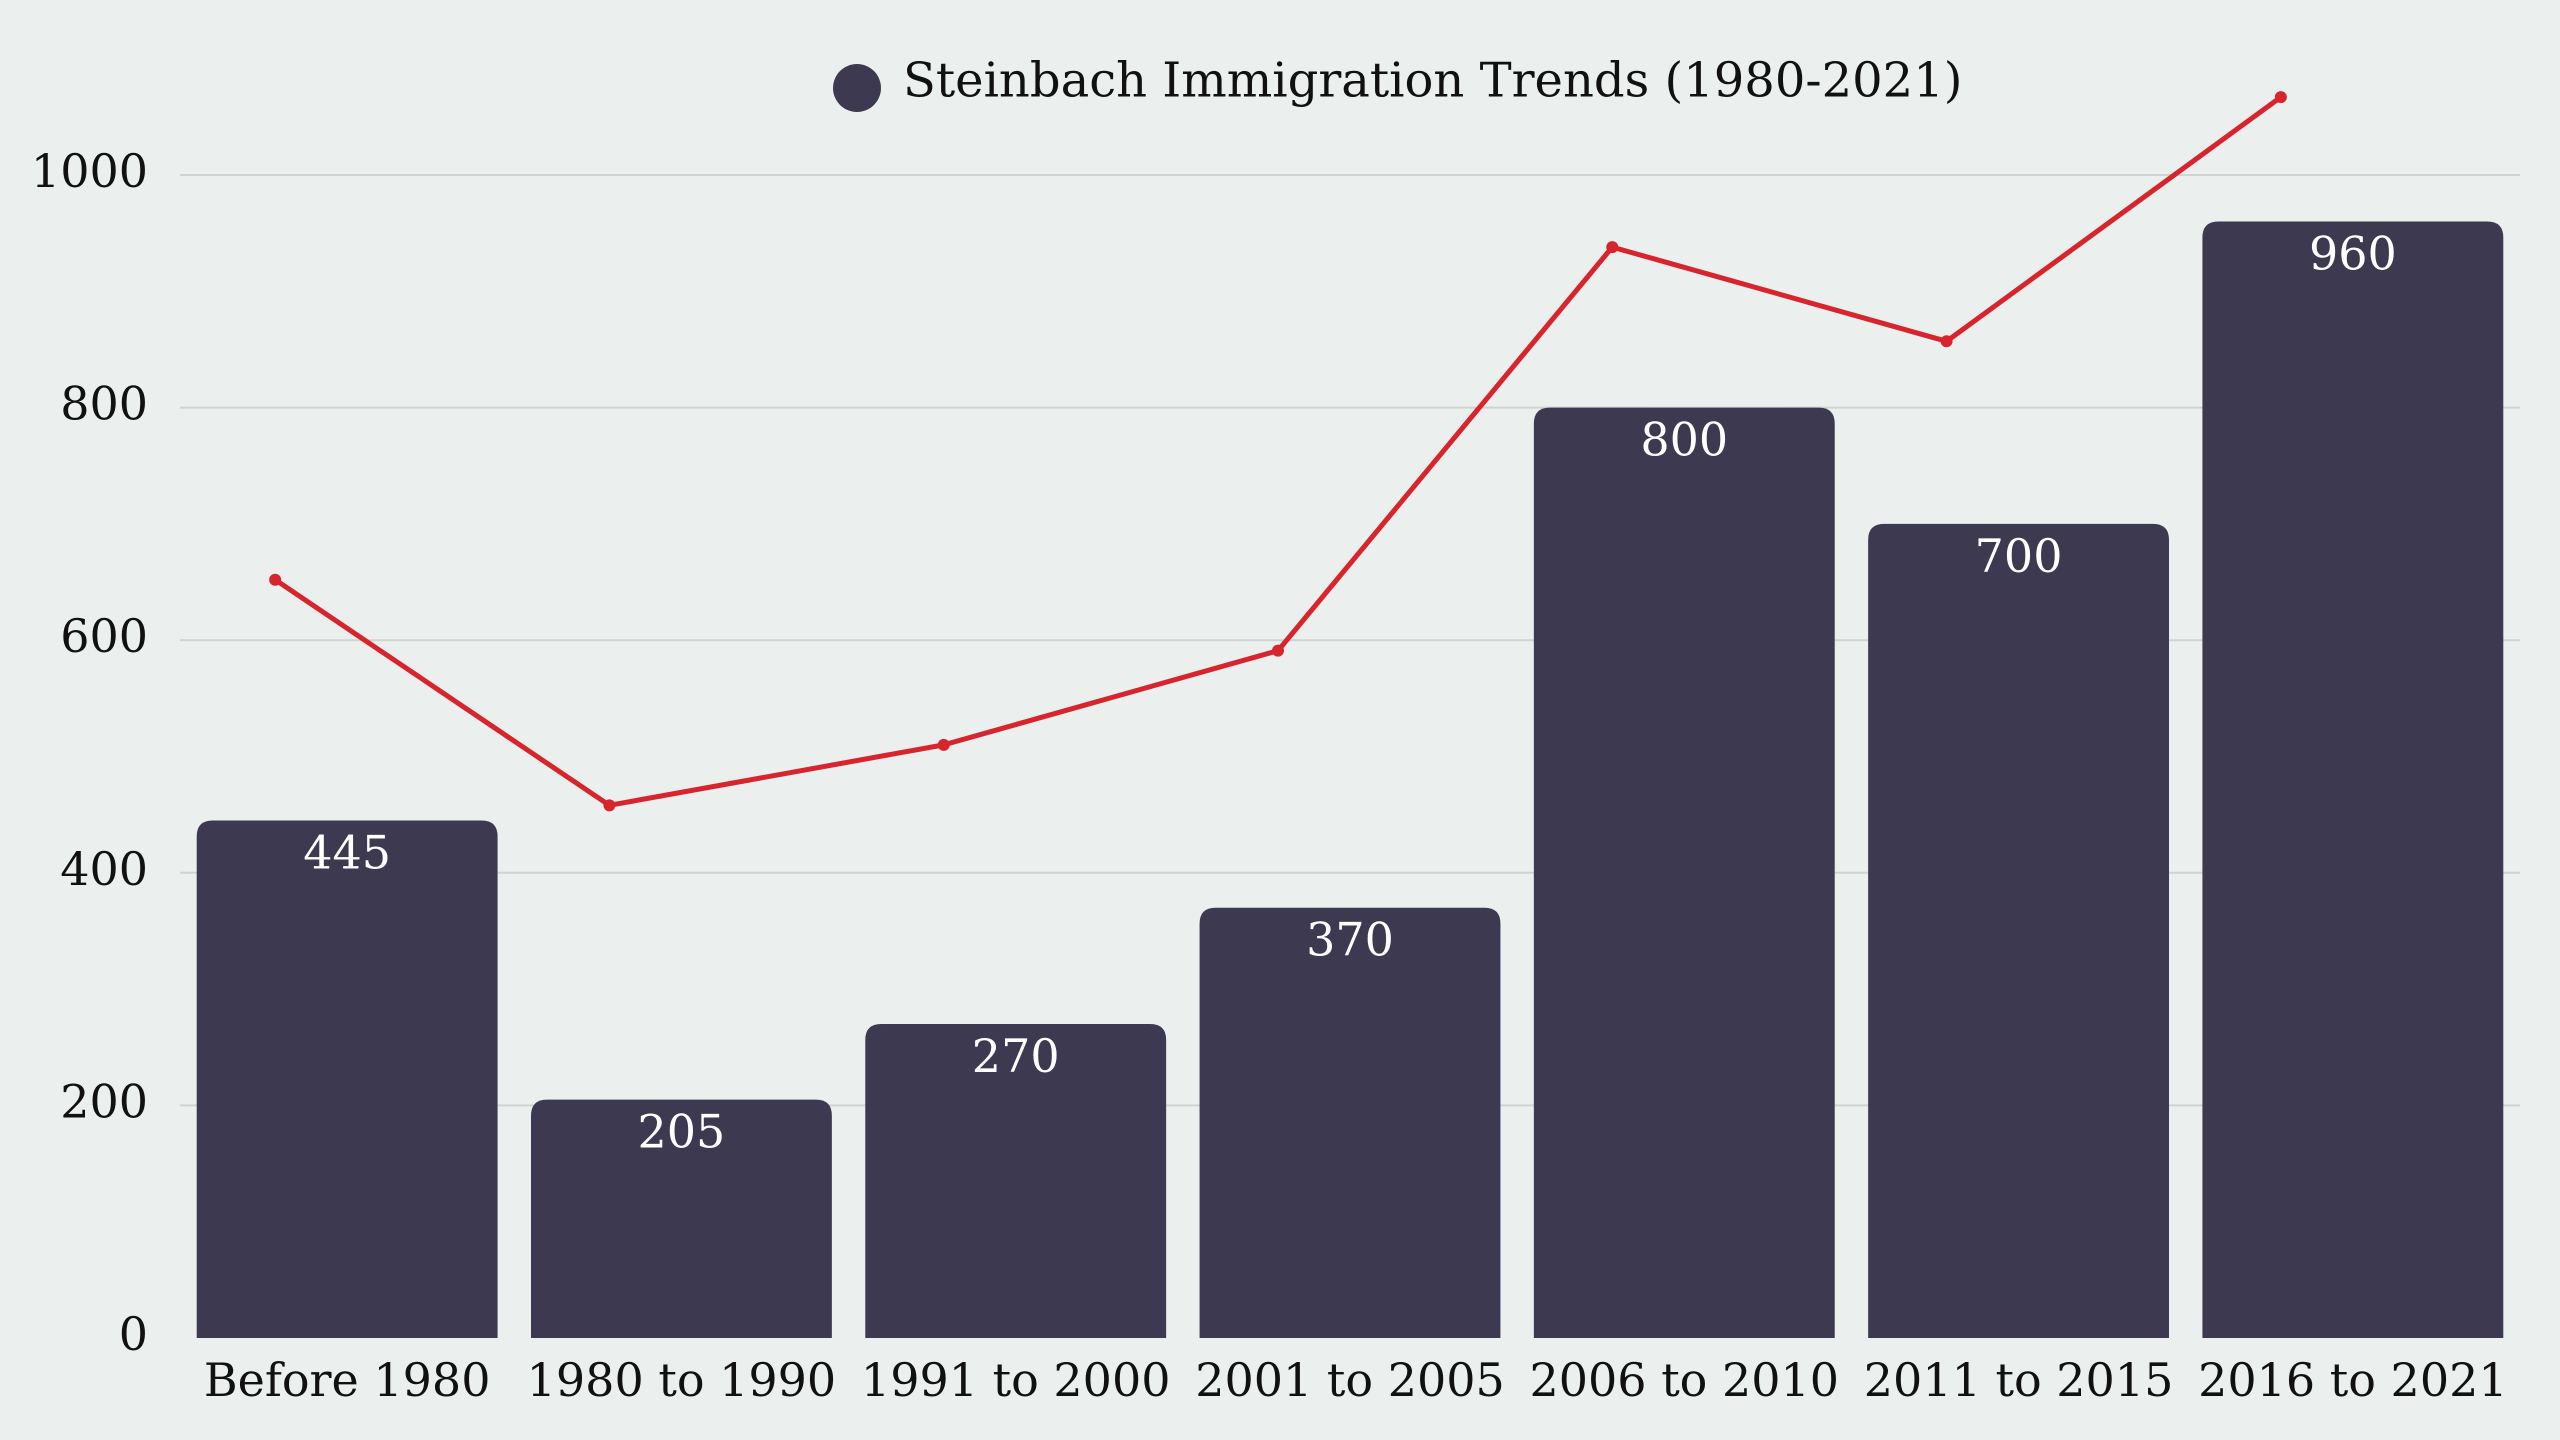  I want to click on y-tick-label: 0, so click(133, 1334).